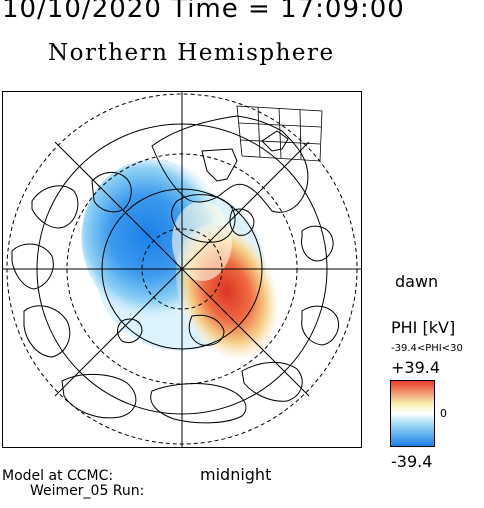 This screenshot has width=484, height=508. What do you see at coordinates (279, 133) in the screenshot?
I see `region-grid` at bounding box center [279, 133].